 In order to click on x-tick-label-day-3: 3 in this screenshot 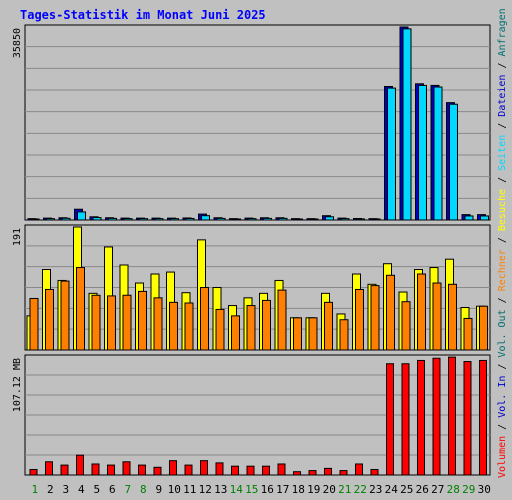, I will do `click(65, 489)`.